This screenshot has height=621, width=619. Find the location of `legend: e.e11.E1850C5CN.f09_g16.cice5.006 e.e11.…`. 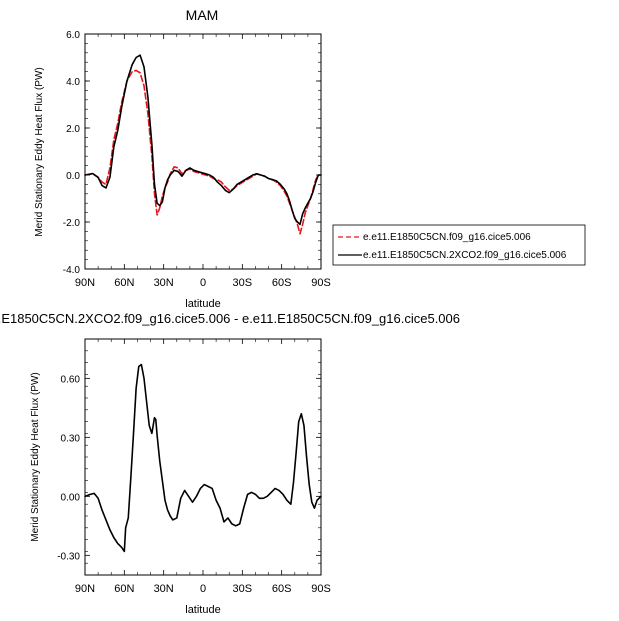

legend: e.e11.E1850C5CN.f09_g16.cice5.006 e.e11.… is located at coordinates (459, 245).